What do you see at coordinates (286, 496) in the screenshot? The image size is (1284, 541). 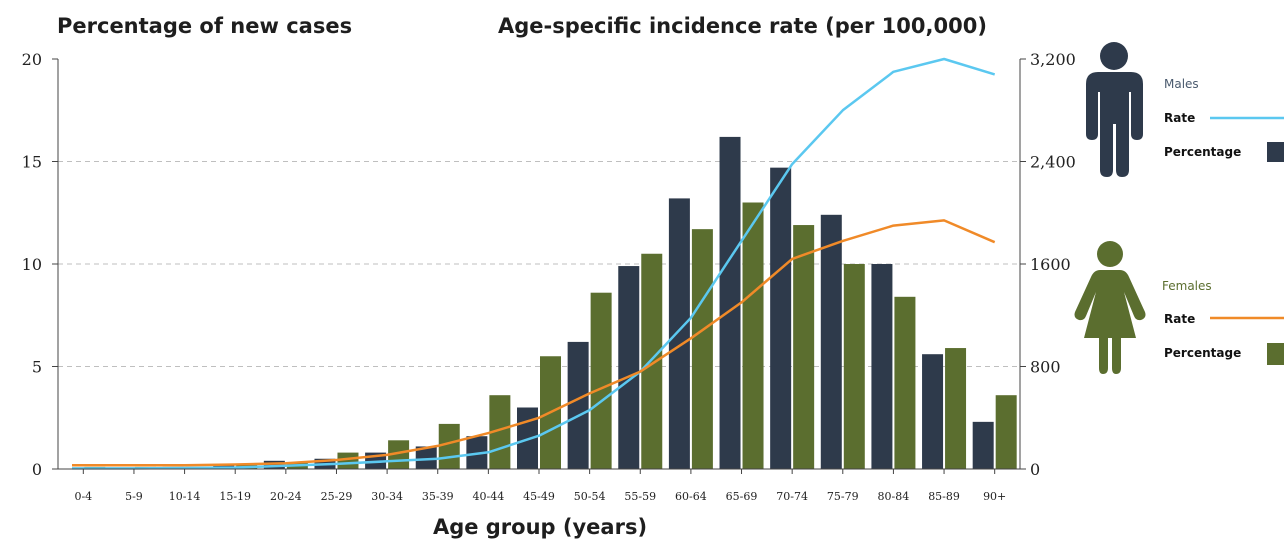 I see `x-tick-label: 20-24` at bounding box center [286, 496].